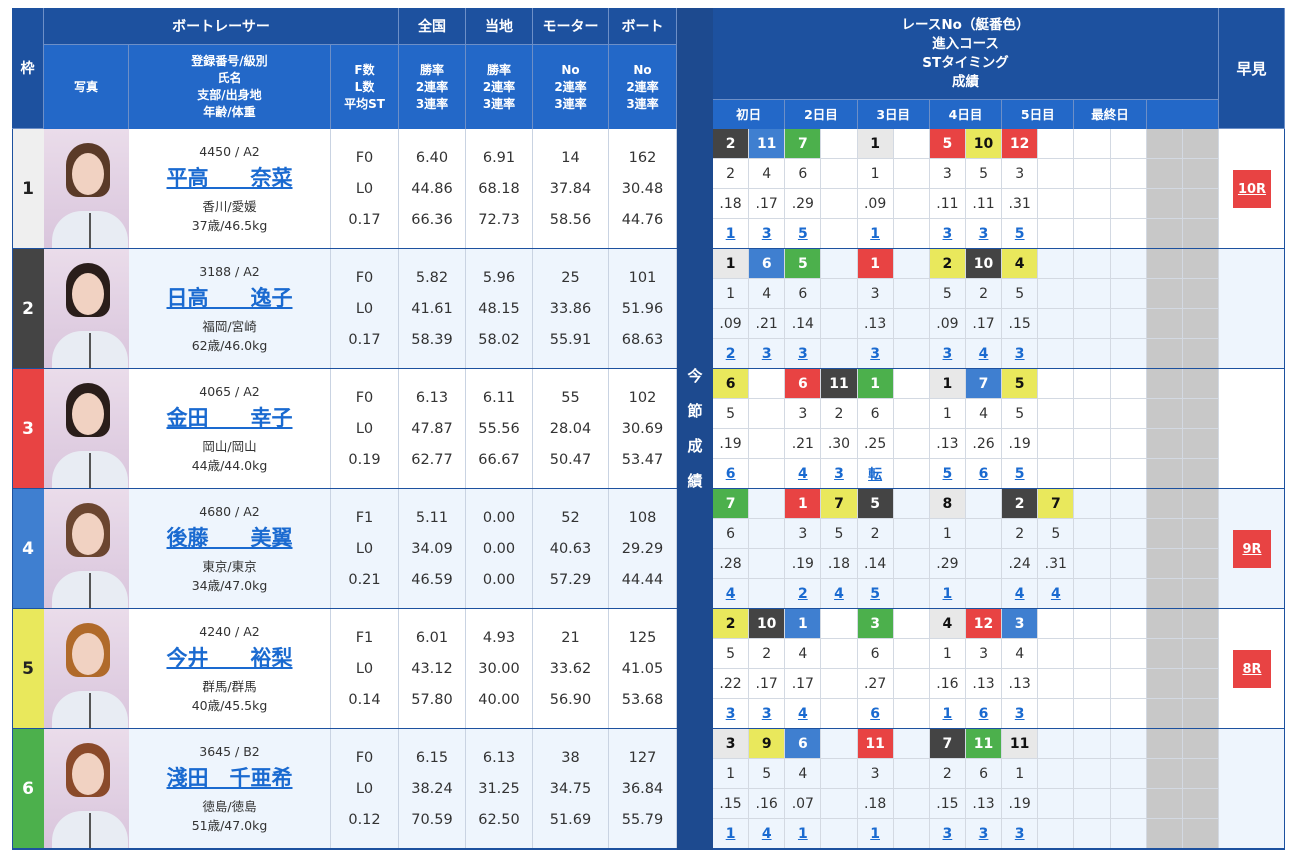 Image resolution: width=1296 pixels, height=857 pixels. Describe the element at coordinates (364, 277) in the screenshot. I see `f-count: F0` at that location.